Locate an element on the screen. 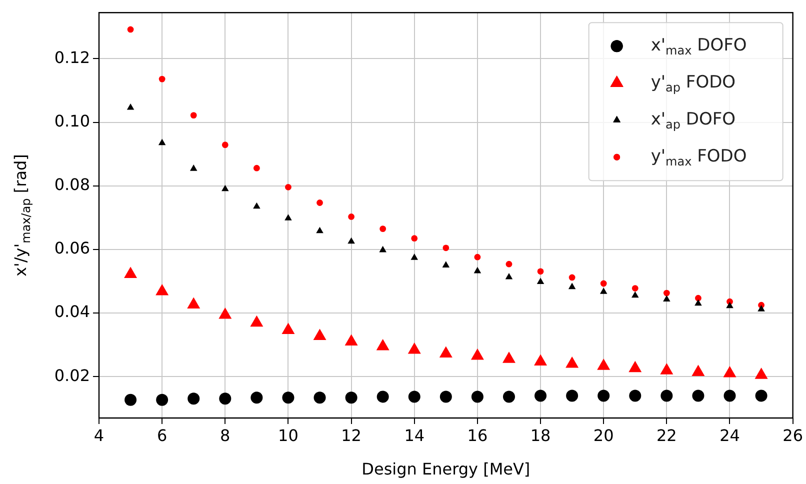 Image resolution: width=806 pixels, height=484 pixels. x-tick-label: 26 is located at coordinates (792, 435).